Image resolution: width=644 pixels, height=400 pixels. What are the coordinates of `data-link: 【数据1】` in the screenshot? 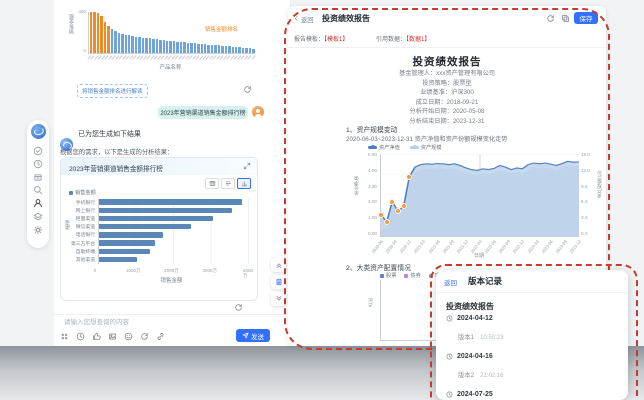 It's located at (418, 40).